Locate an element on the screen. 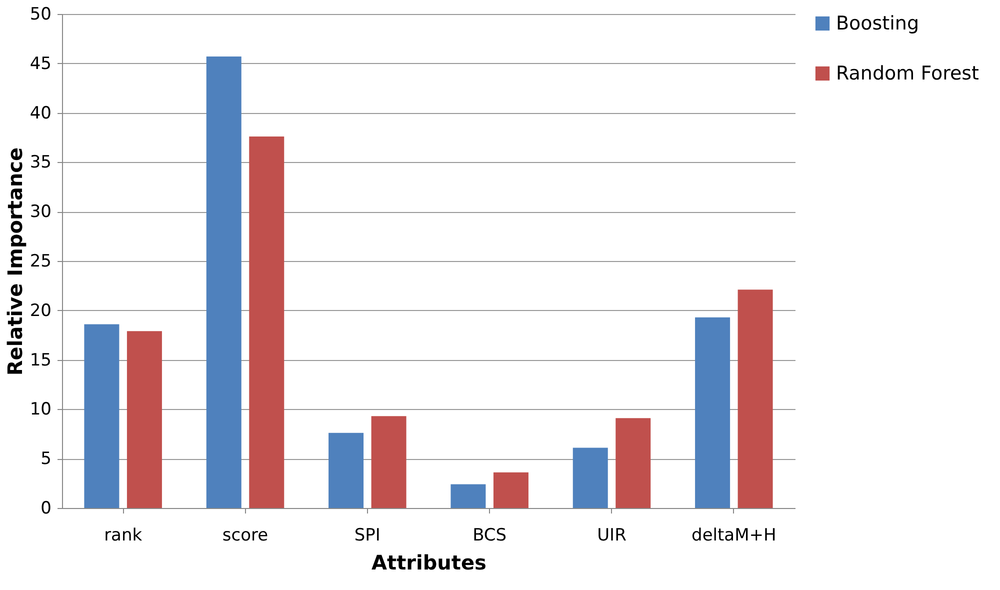 The width and height of the screenshot is (1000, 590). y-tick-label: 25 is located at coordinates (41, 262).